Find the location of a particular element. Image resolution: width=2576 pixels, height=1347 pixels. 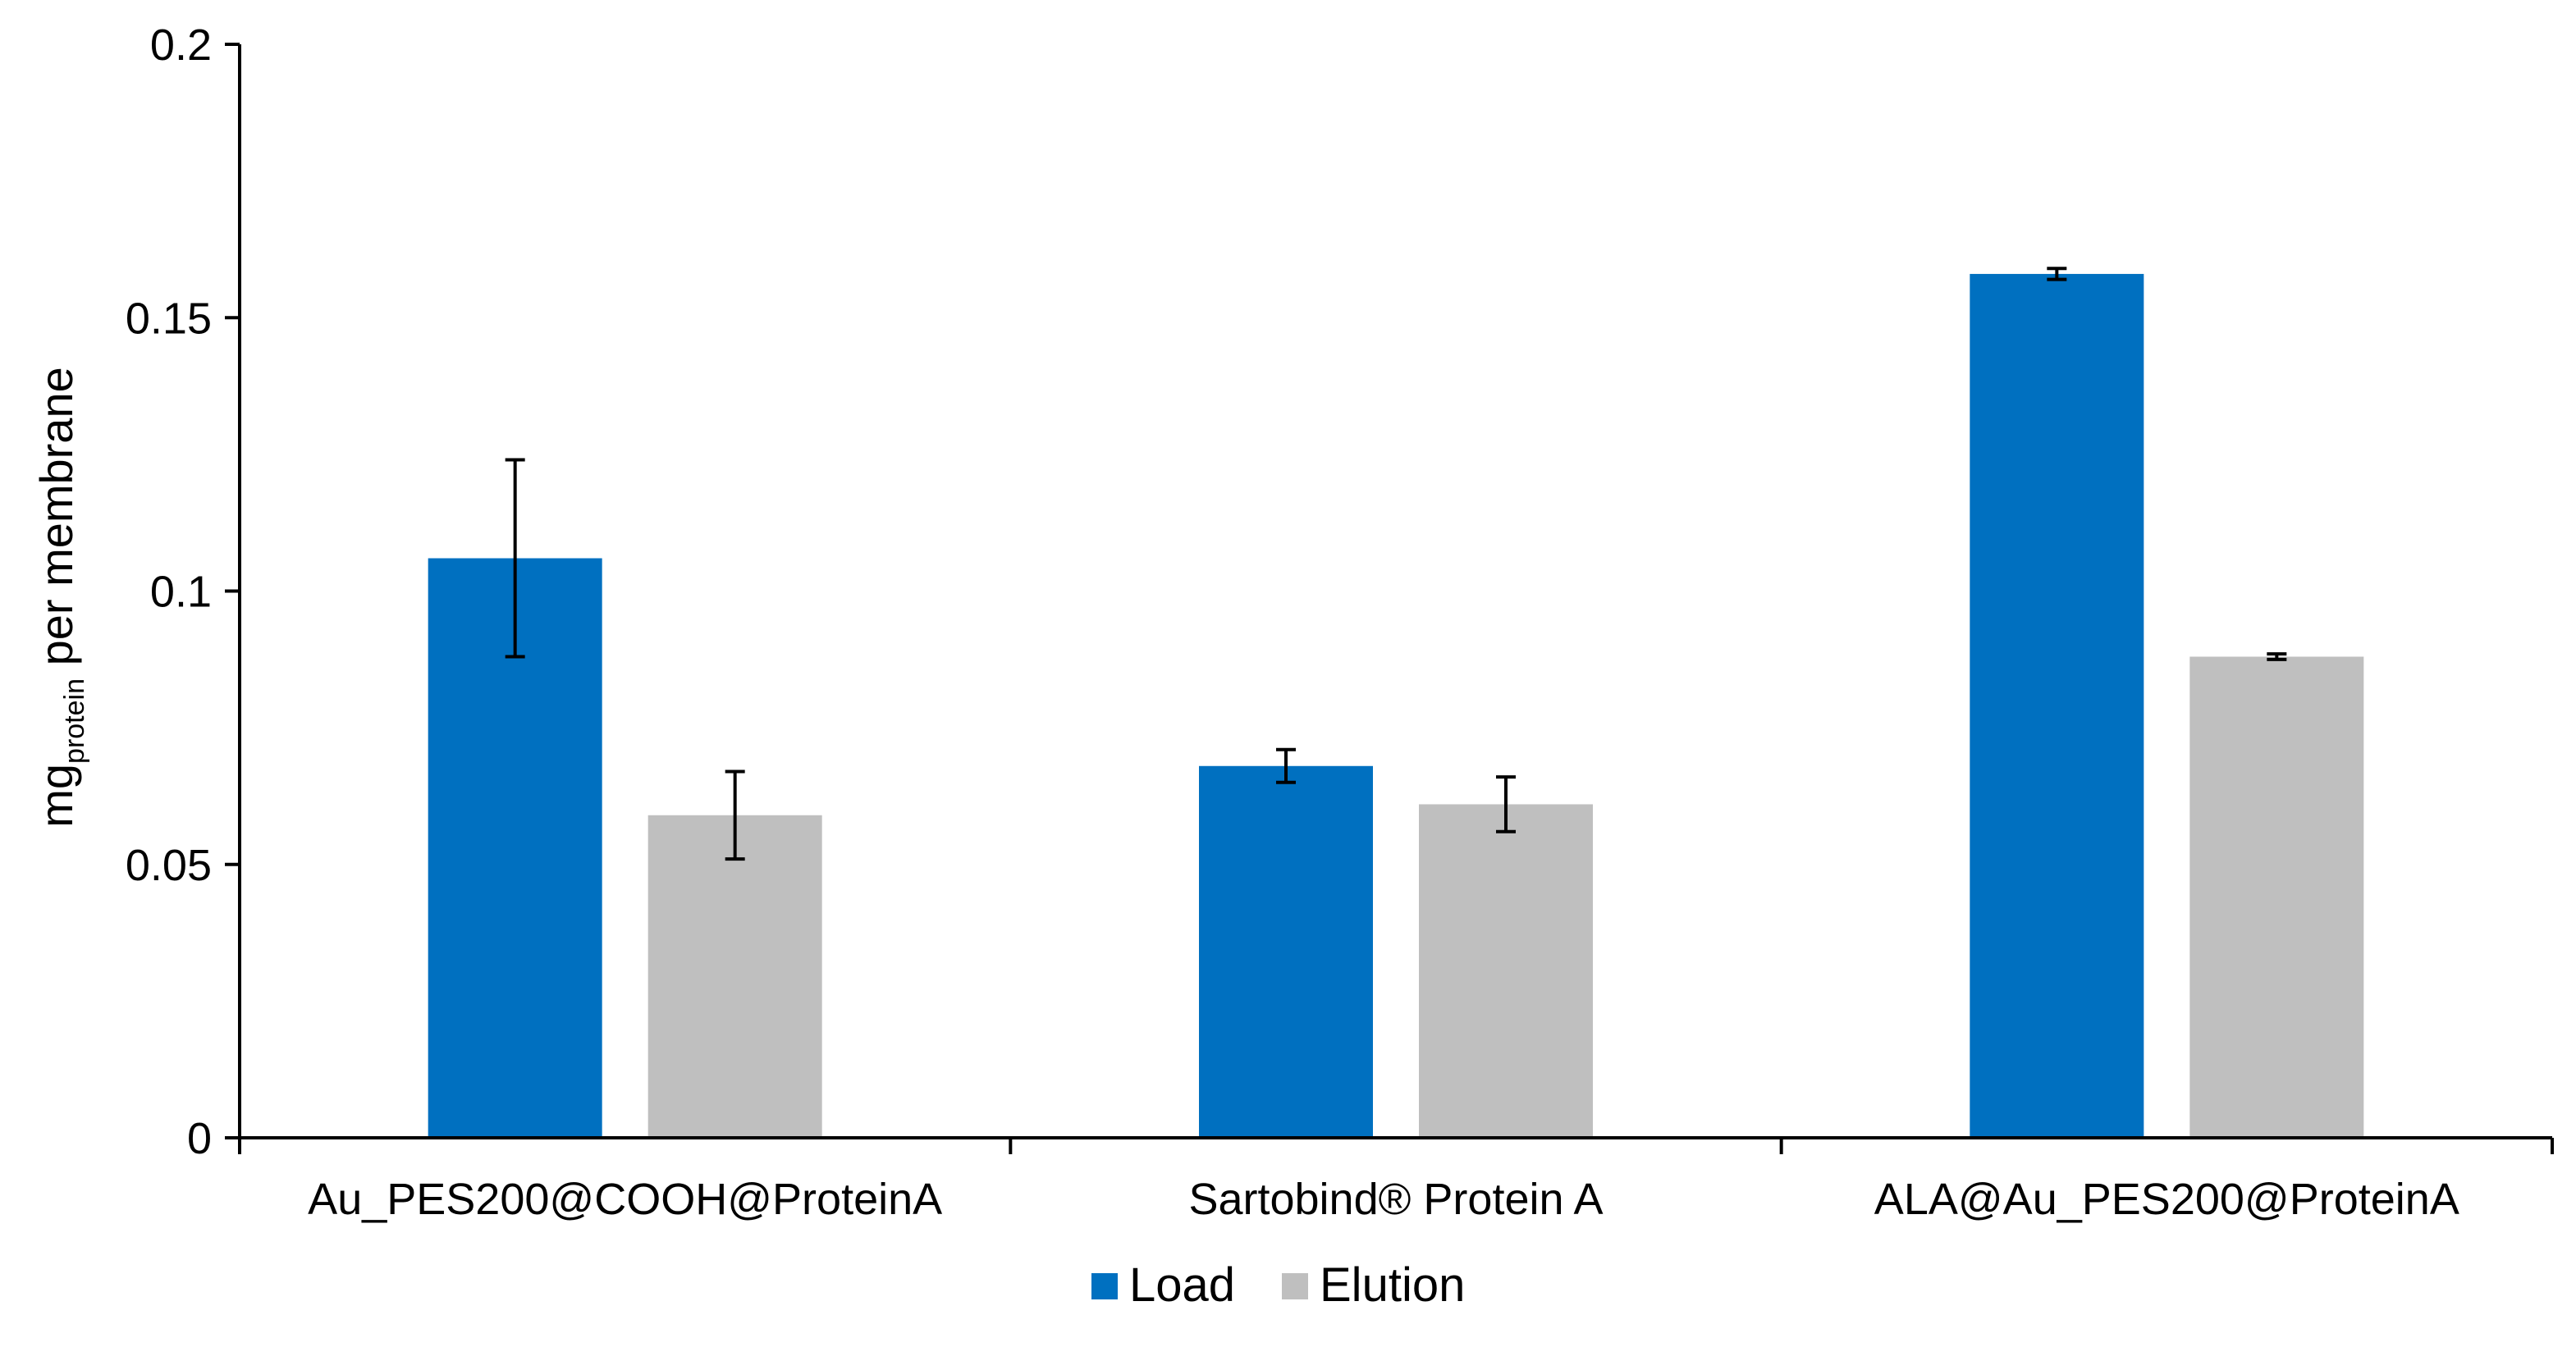

y-tick-label: 0.1 is located at coordinates (181, 592).